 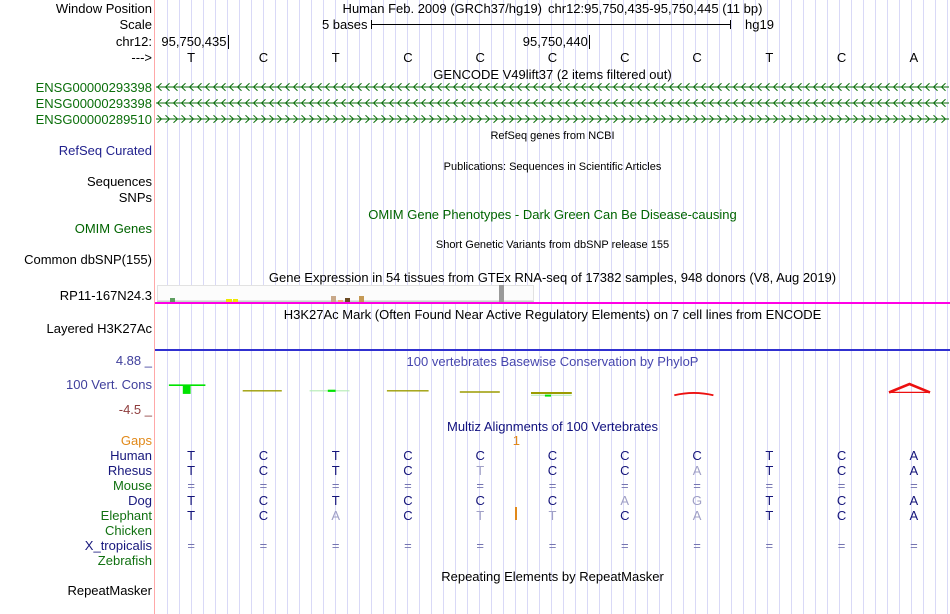 I want to click on common-dbsnp-label: Common dbSNP(155), so click(x=88, y=259).